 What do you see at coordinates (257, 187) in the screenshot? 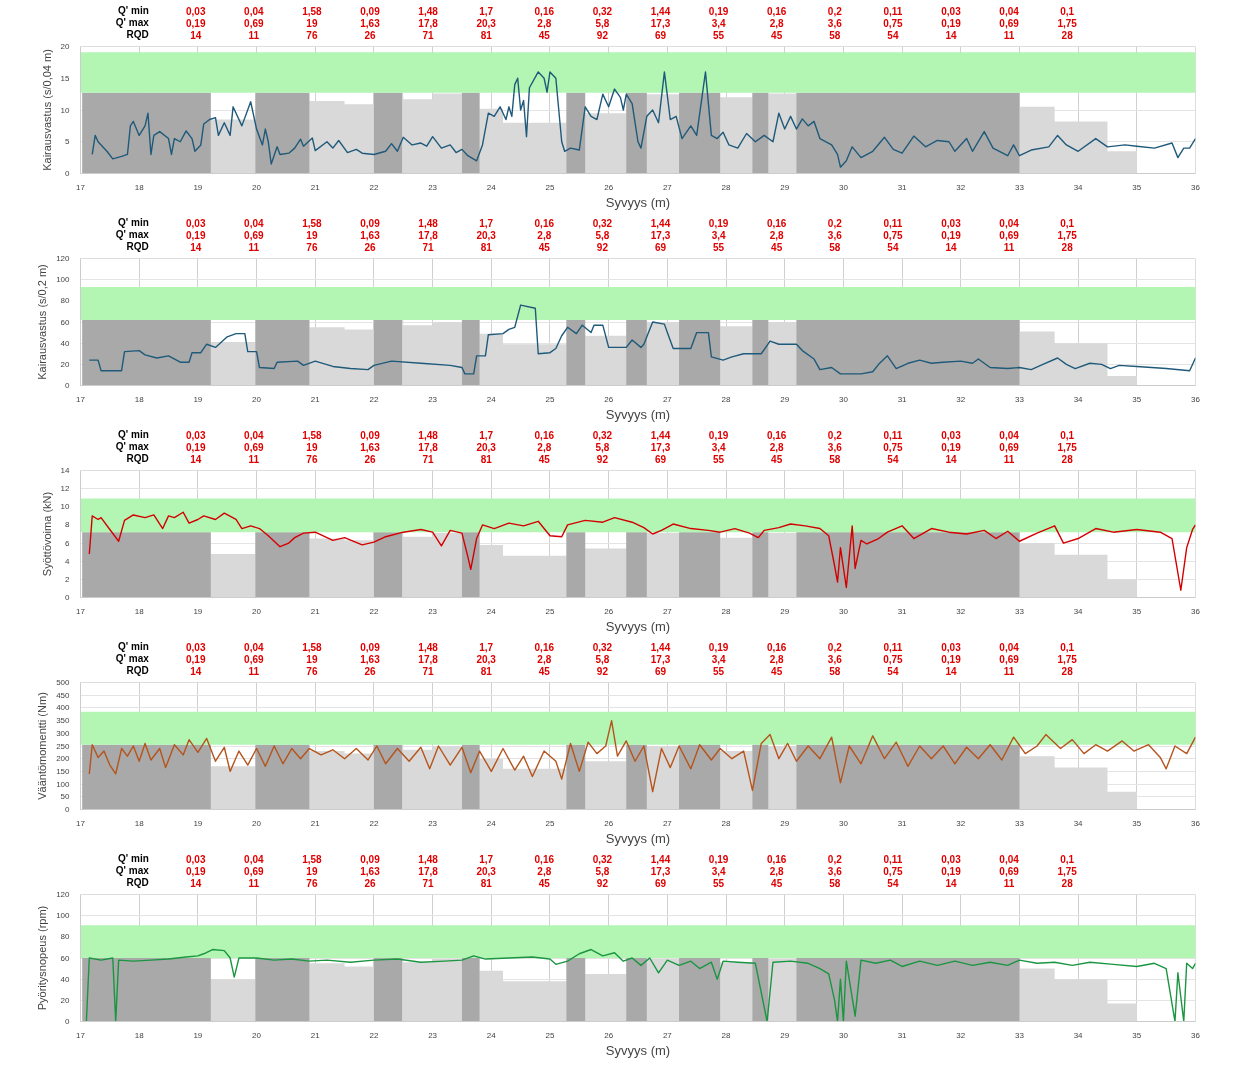
I see `x-tick-label: 20` at bounding box center [257, 187].